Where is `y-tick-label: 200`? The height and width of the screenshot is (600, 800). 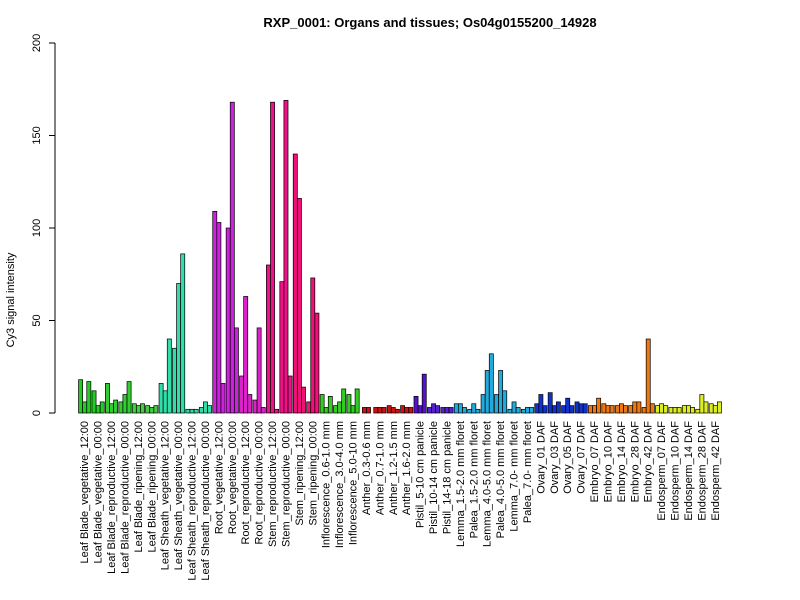 y-tick-label: 200 is located at coordinates (37, 43).